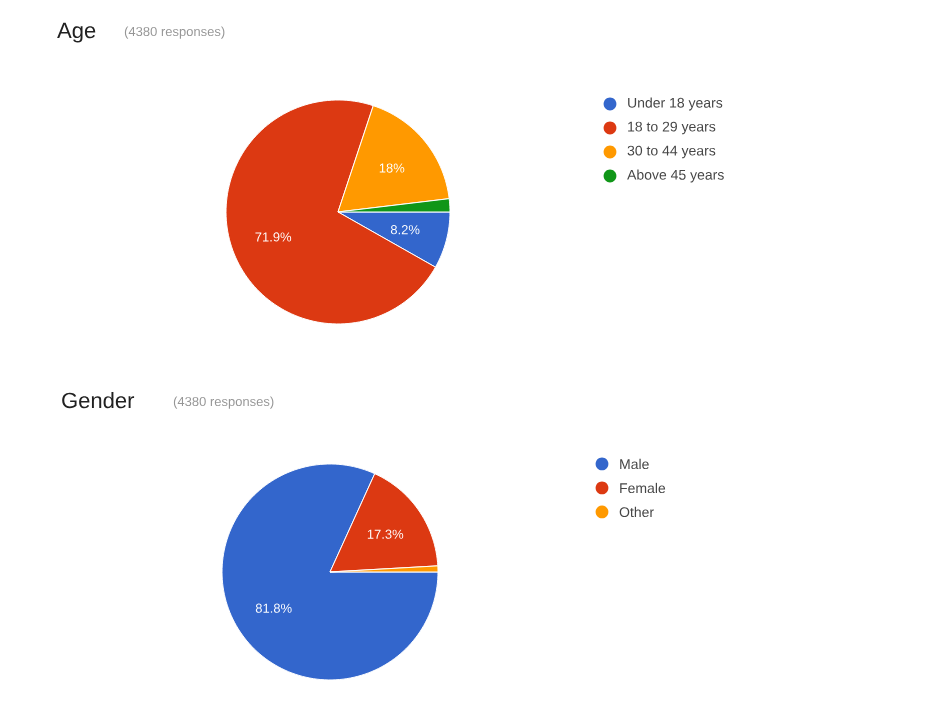  Describe the element at coordinates (76, 32) in the screenshot. I see `chart-title: Age` at that location.